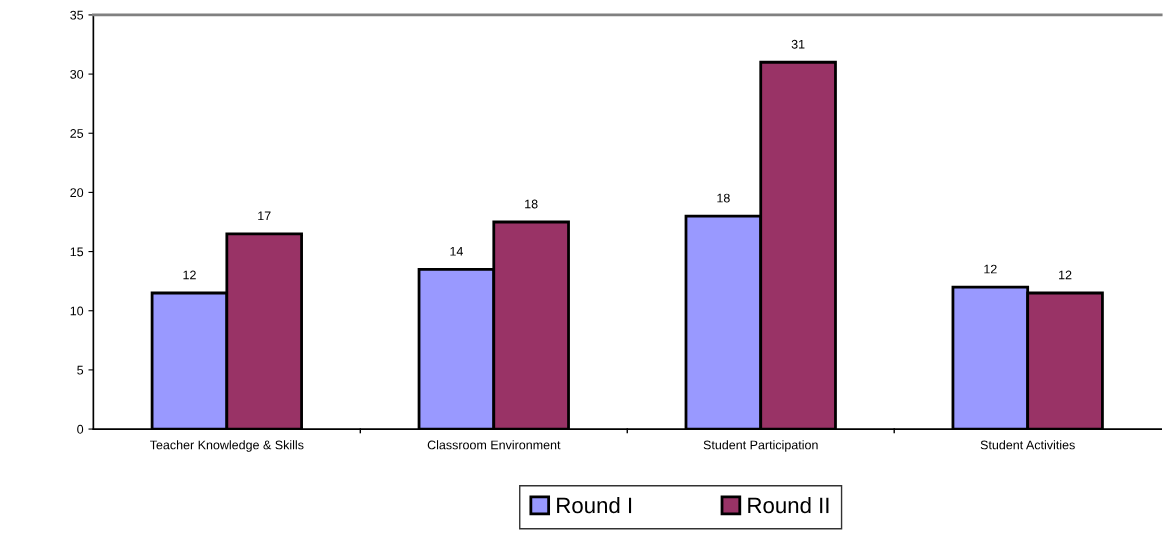 This screenshot has width=1167, height=533. What do you see at coordinates (77, 252) in the screenshot?
I see `y-tick-label: 15` at bounding box center [77, 252].